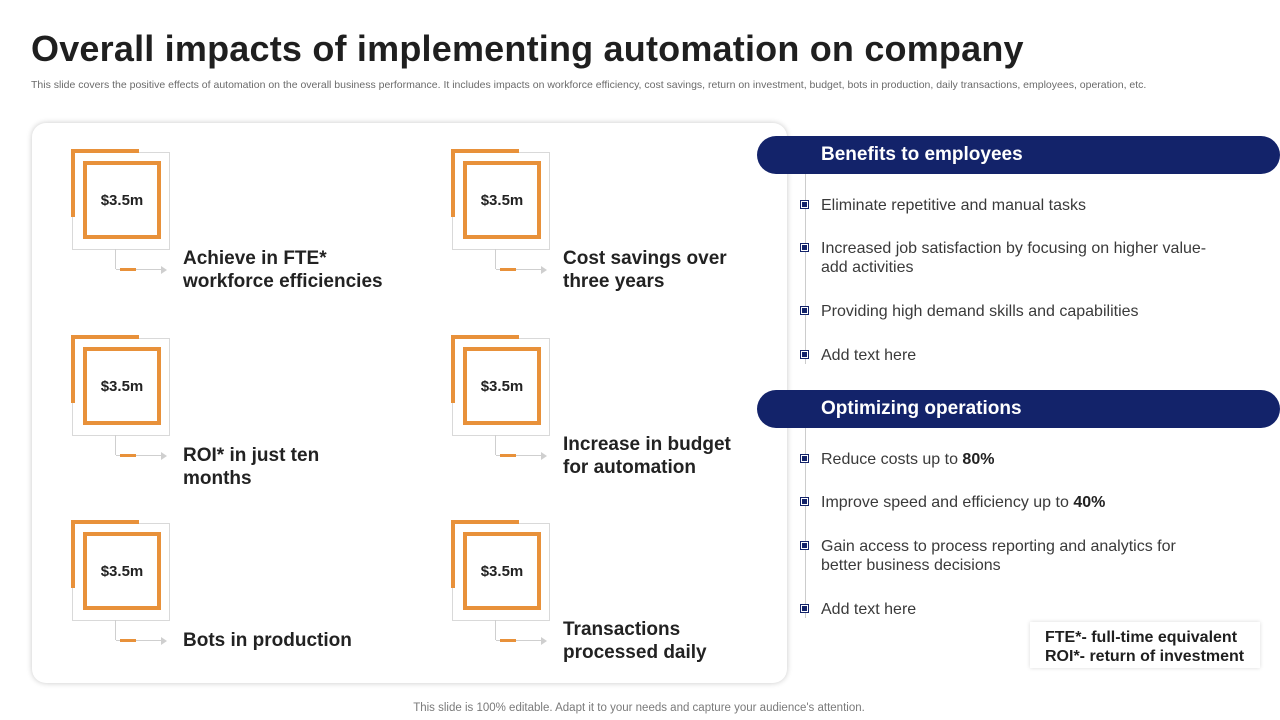 The image size is (1280, 720). I want to click on metric-label-line: three years, so click(614, 281).